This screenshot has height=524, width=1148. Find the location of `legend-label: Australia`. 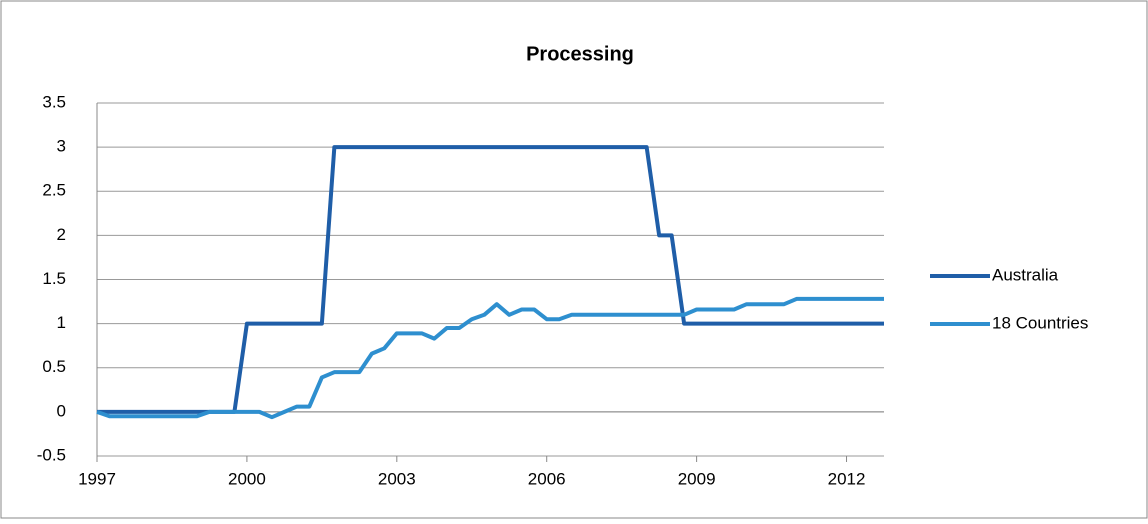

legend-label: Australia is located at coordinates (1025, 274).